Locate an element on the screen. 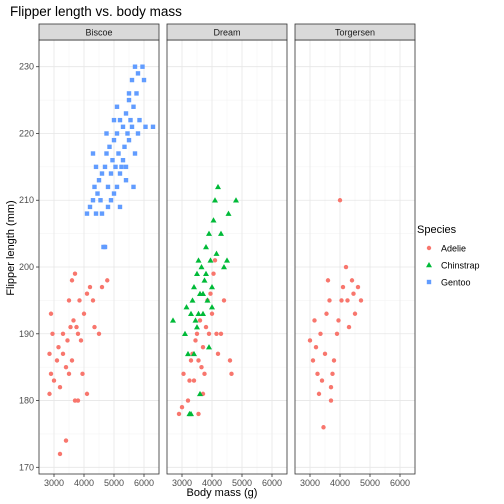  y-tick-label: 180 is located at coordinates (26, 401).